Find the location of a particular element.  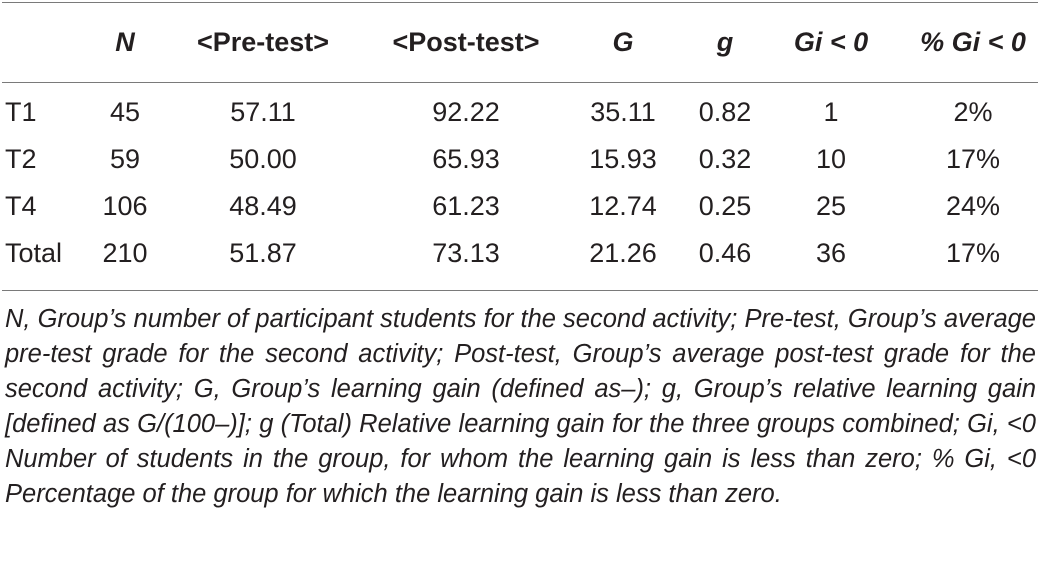

cell-G: 35.11 is located at coordinates (623, 112).